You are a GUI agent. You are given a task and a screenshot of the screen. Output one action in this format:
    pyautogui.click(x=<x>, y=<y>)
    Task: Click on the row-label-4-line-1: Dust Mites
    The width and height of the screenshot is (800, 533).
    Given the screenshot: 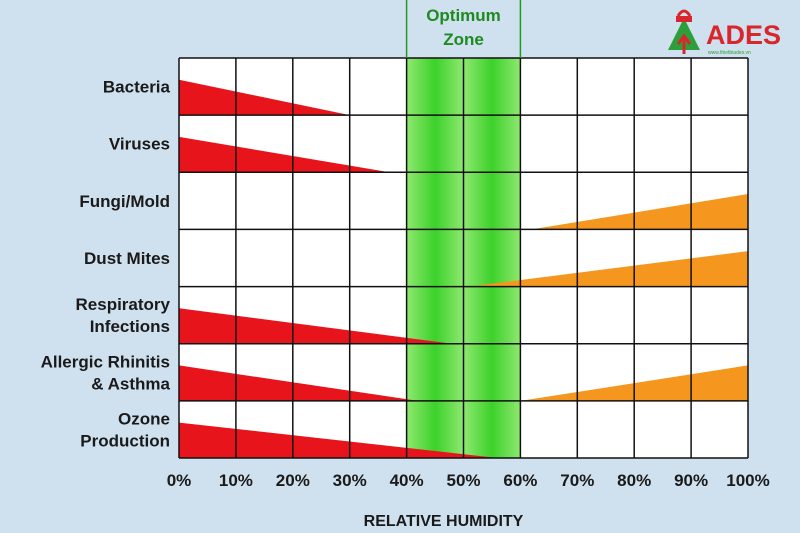 What is the action you would take?
    pyautogui.click(x=127, y=258)
    